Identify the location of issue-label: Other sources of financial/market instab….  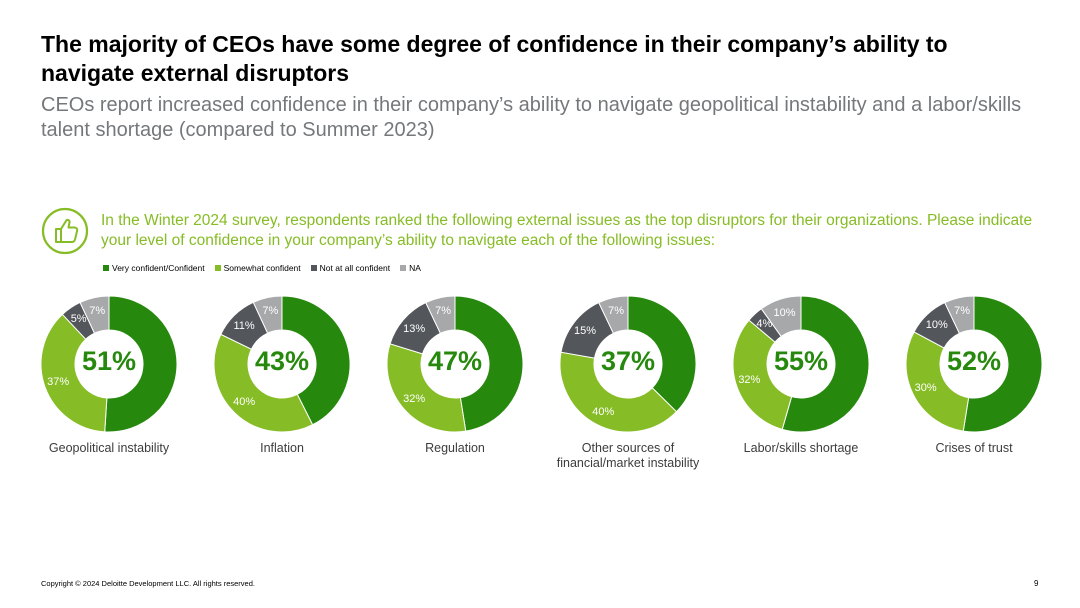
(628, 455).